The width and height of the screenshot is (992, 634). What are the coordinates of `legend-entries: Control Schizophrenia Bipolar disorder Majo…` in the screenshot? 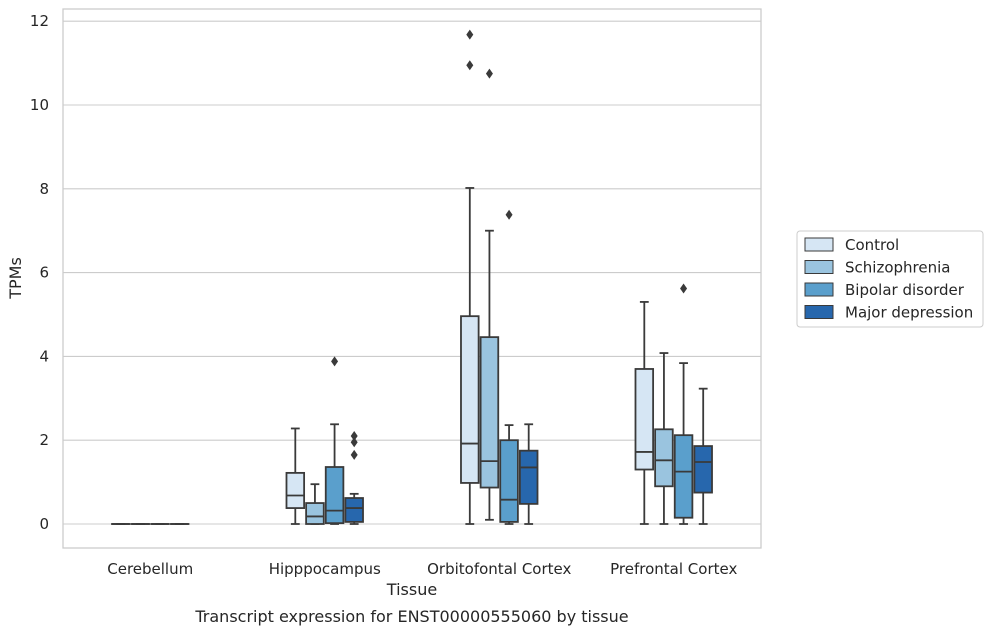 It's located at (888, 279).